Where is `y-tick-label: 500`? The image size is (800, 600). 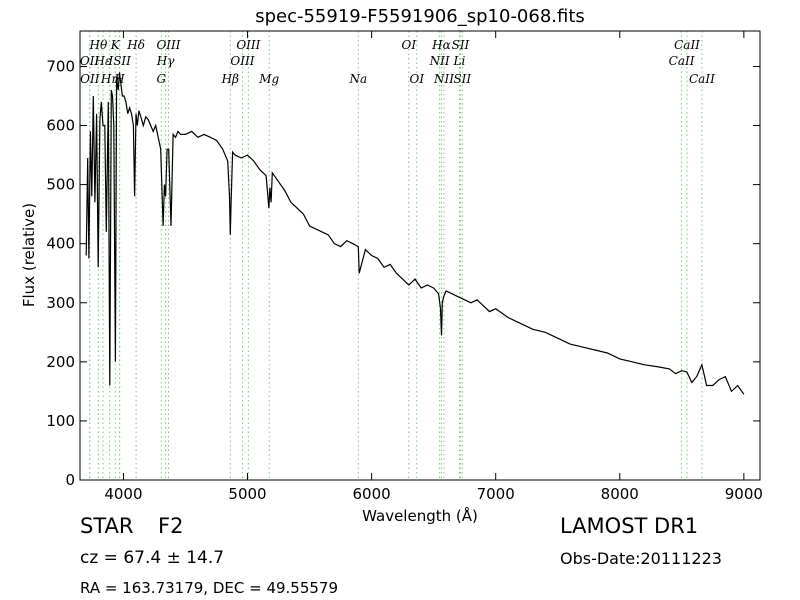
y-tick-label: 500 is located at coordinates (60, 185).